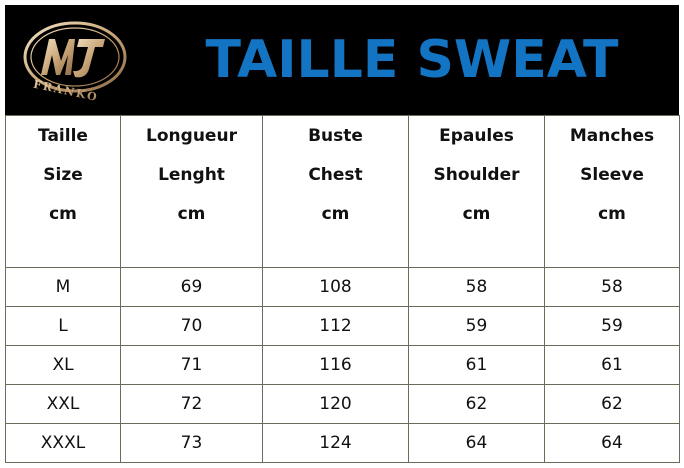 This screenshot has height=468, width=684. What do you see at coordinates (63, 136) in the screenshot?
I see `column-header-fr: Taille` at bounding box center [63, 136].